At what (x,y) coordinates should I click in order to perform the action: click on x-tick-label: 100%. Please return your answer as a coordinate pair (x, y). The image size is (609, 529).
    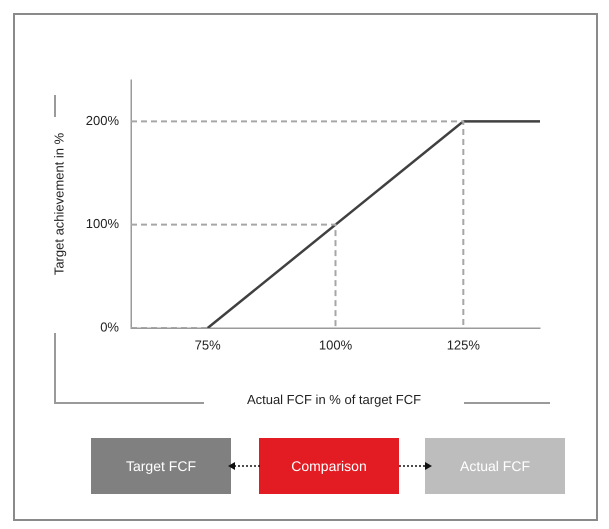
    Looking at the image, I should click on (335, 344).